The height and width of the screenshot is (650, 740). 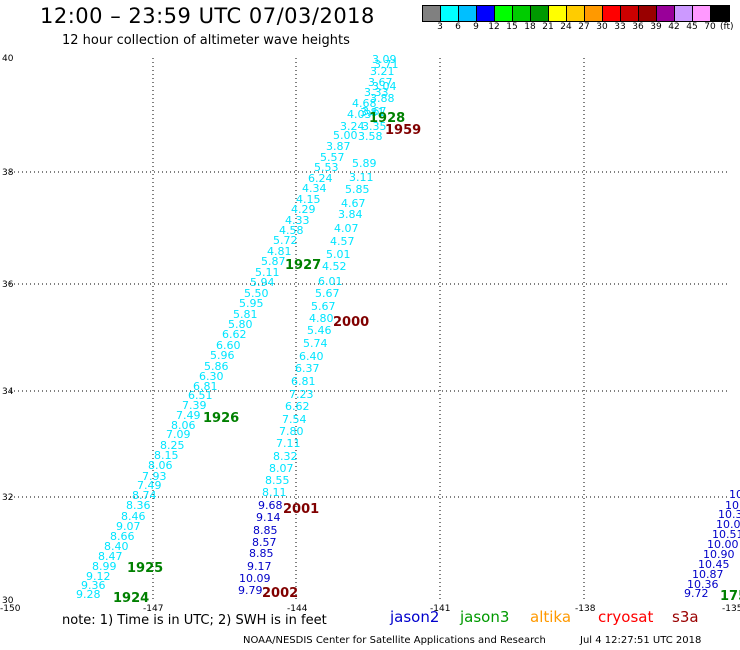 What do you see at coordinates (384, 86) in the screenshot?
I see `swh-value: 3.04` at bounding box center [384, 86].